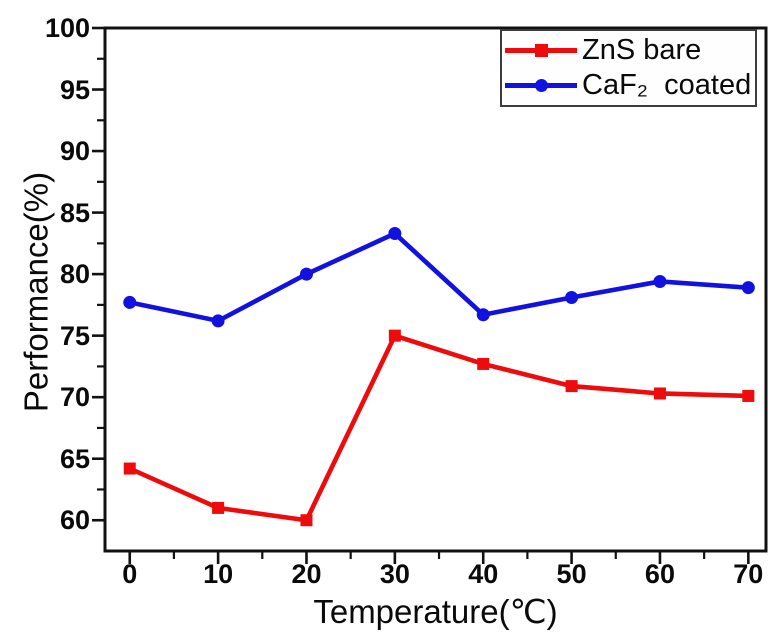  Describe the element at coordinates (667, 85) in the screenshot. I see `legend-item-label: CaF₂ coated` at that location.